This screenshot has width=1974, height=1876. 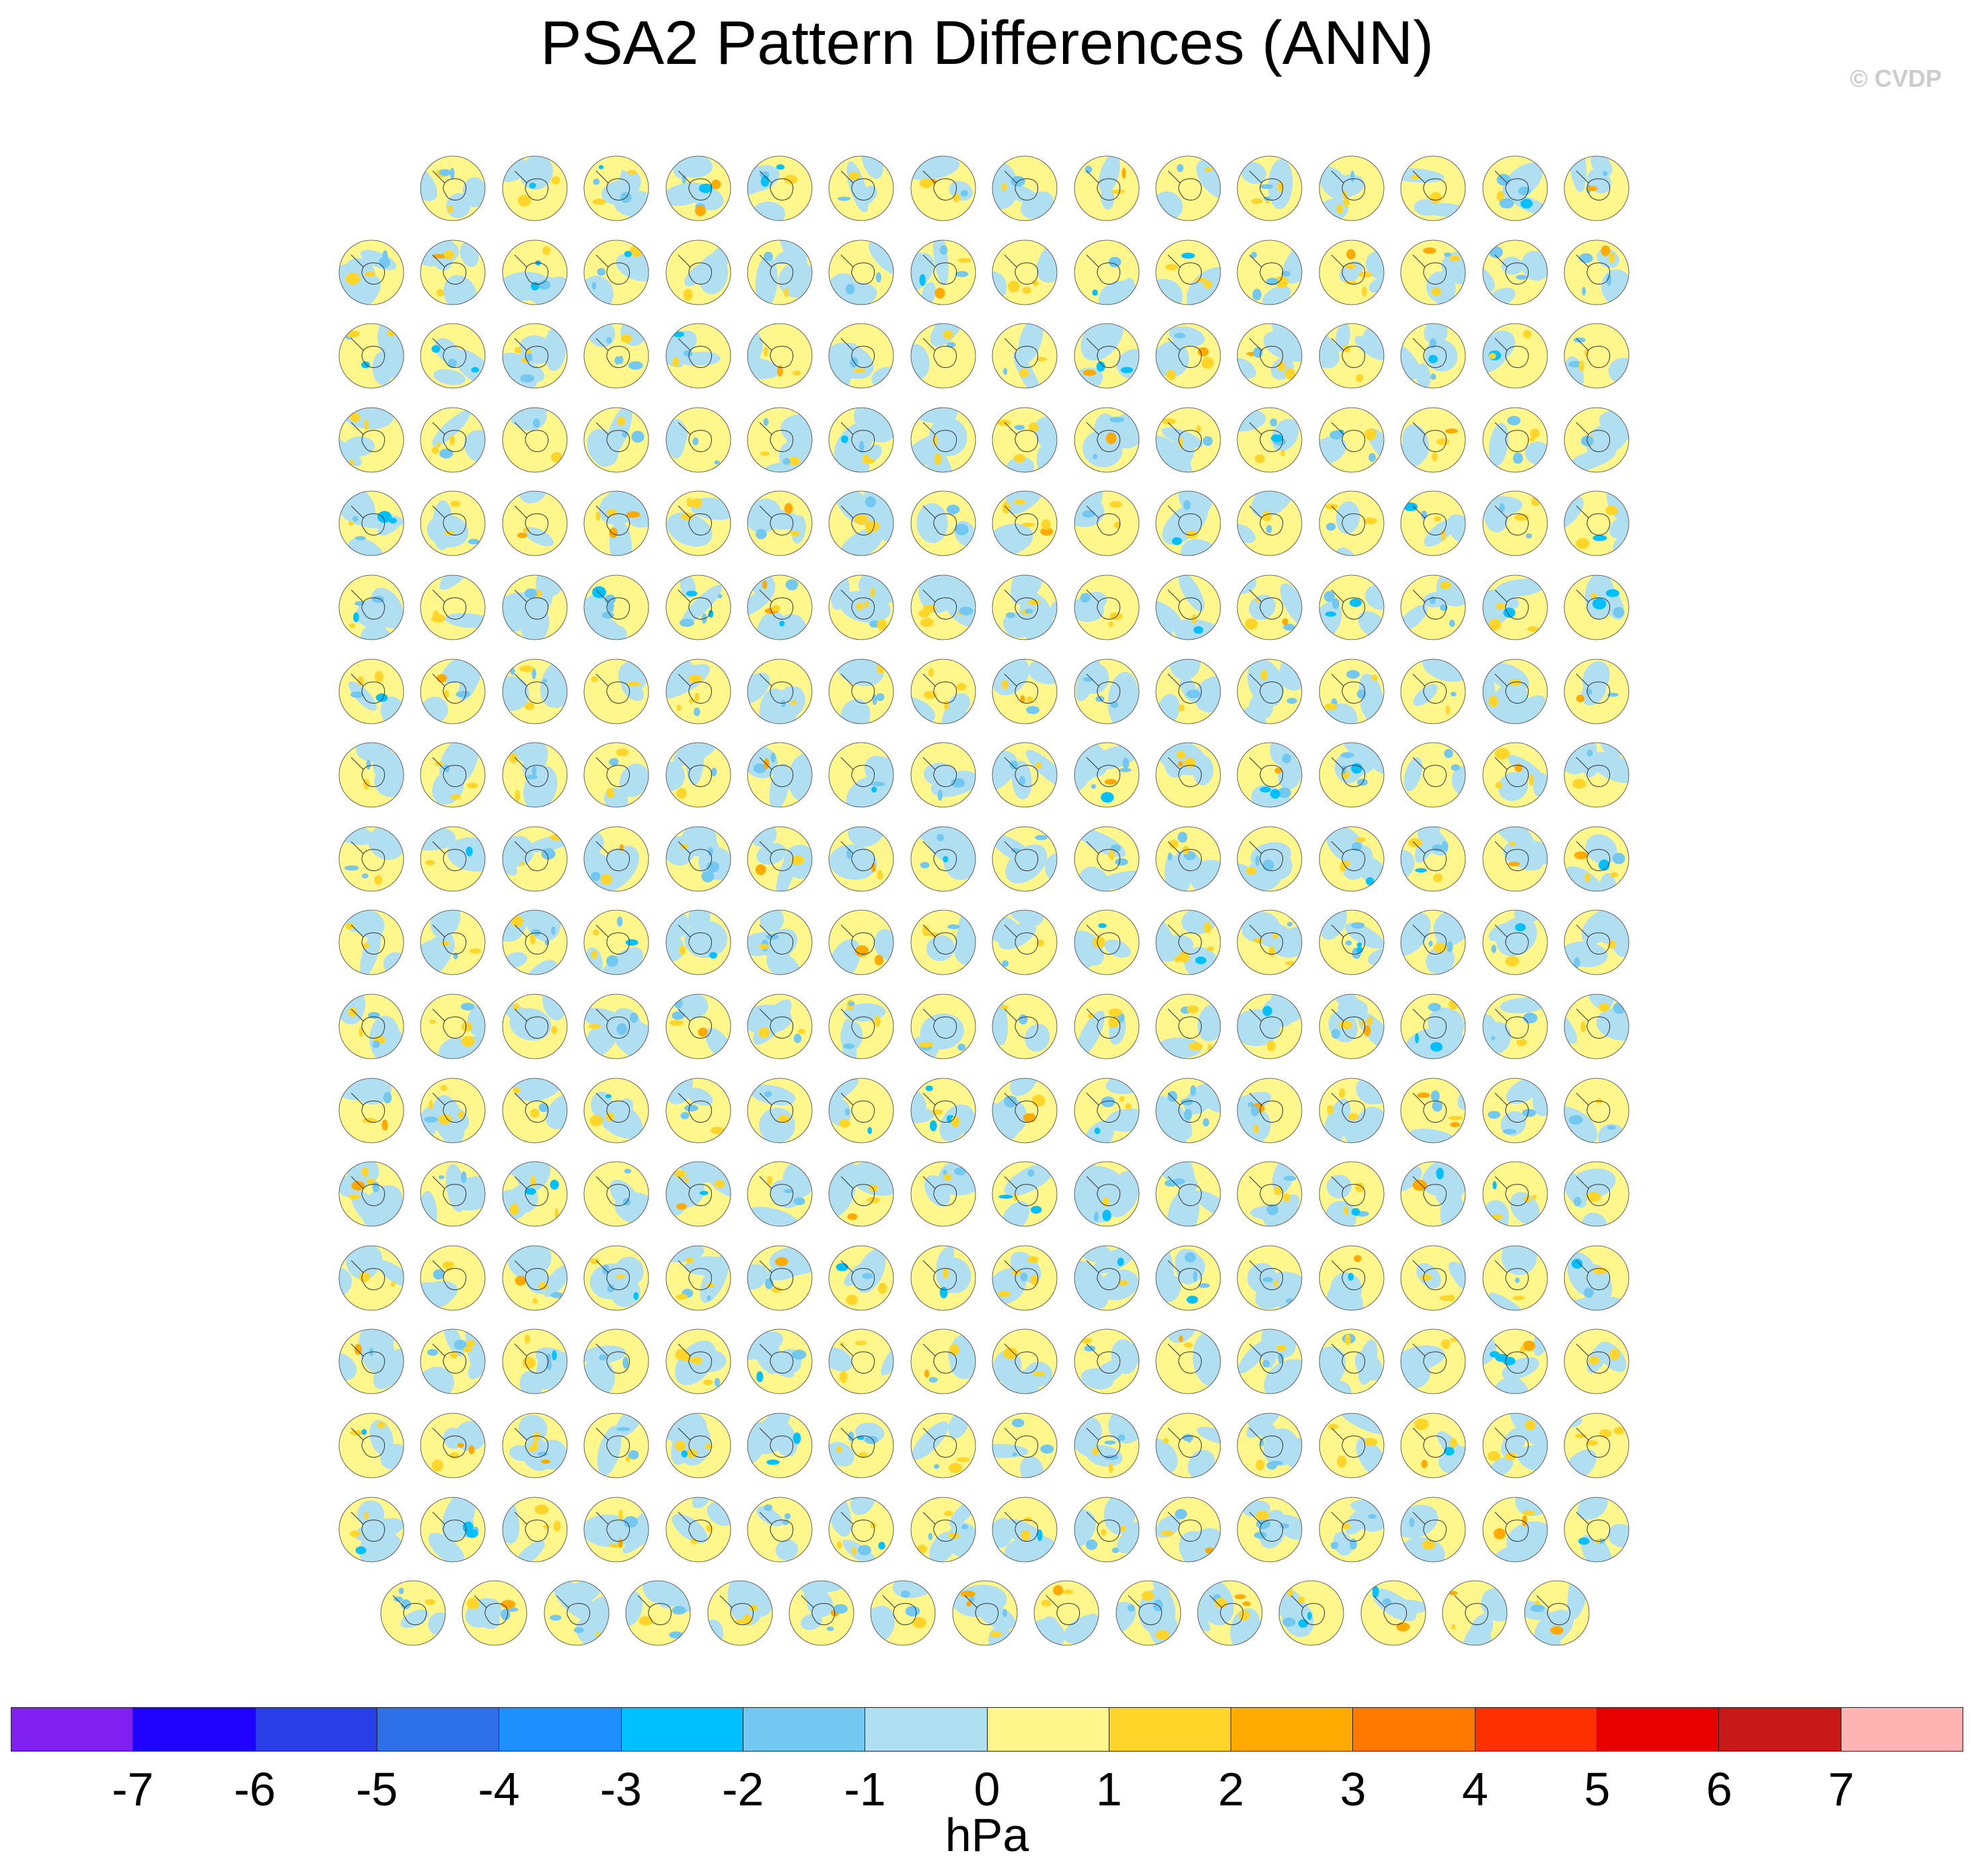 I want to click on colorbar-swatch, so click(x=1048, y=1729).